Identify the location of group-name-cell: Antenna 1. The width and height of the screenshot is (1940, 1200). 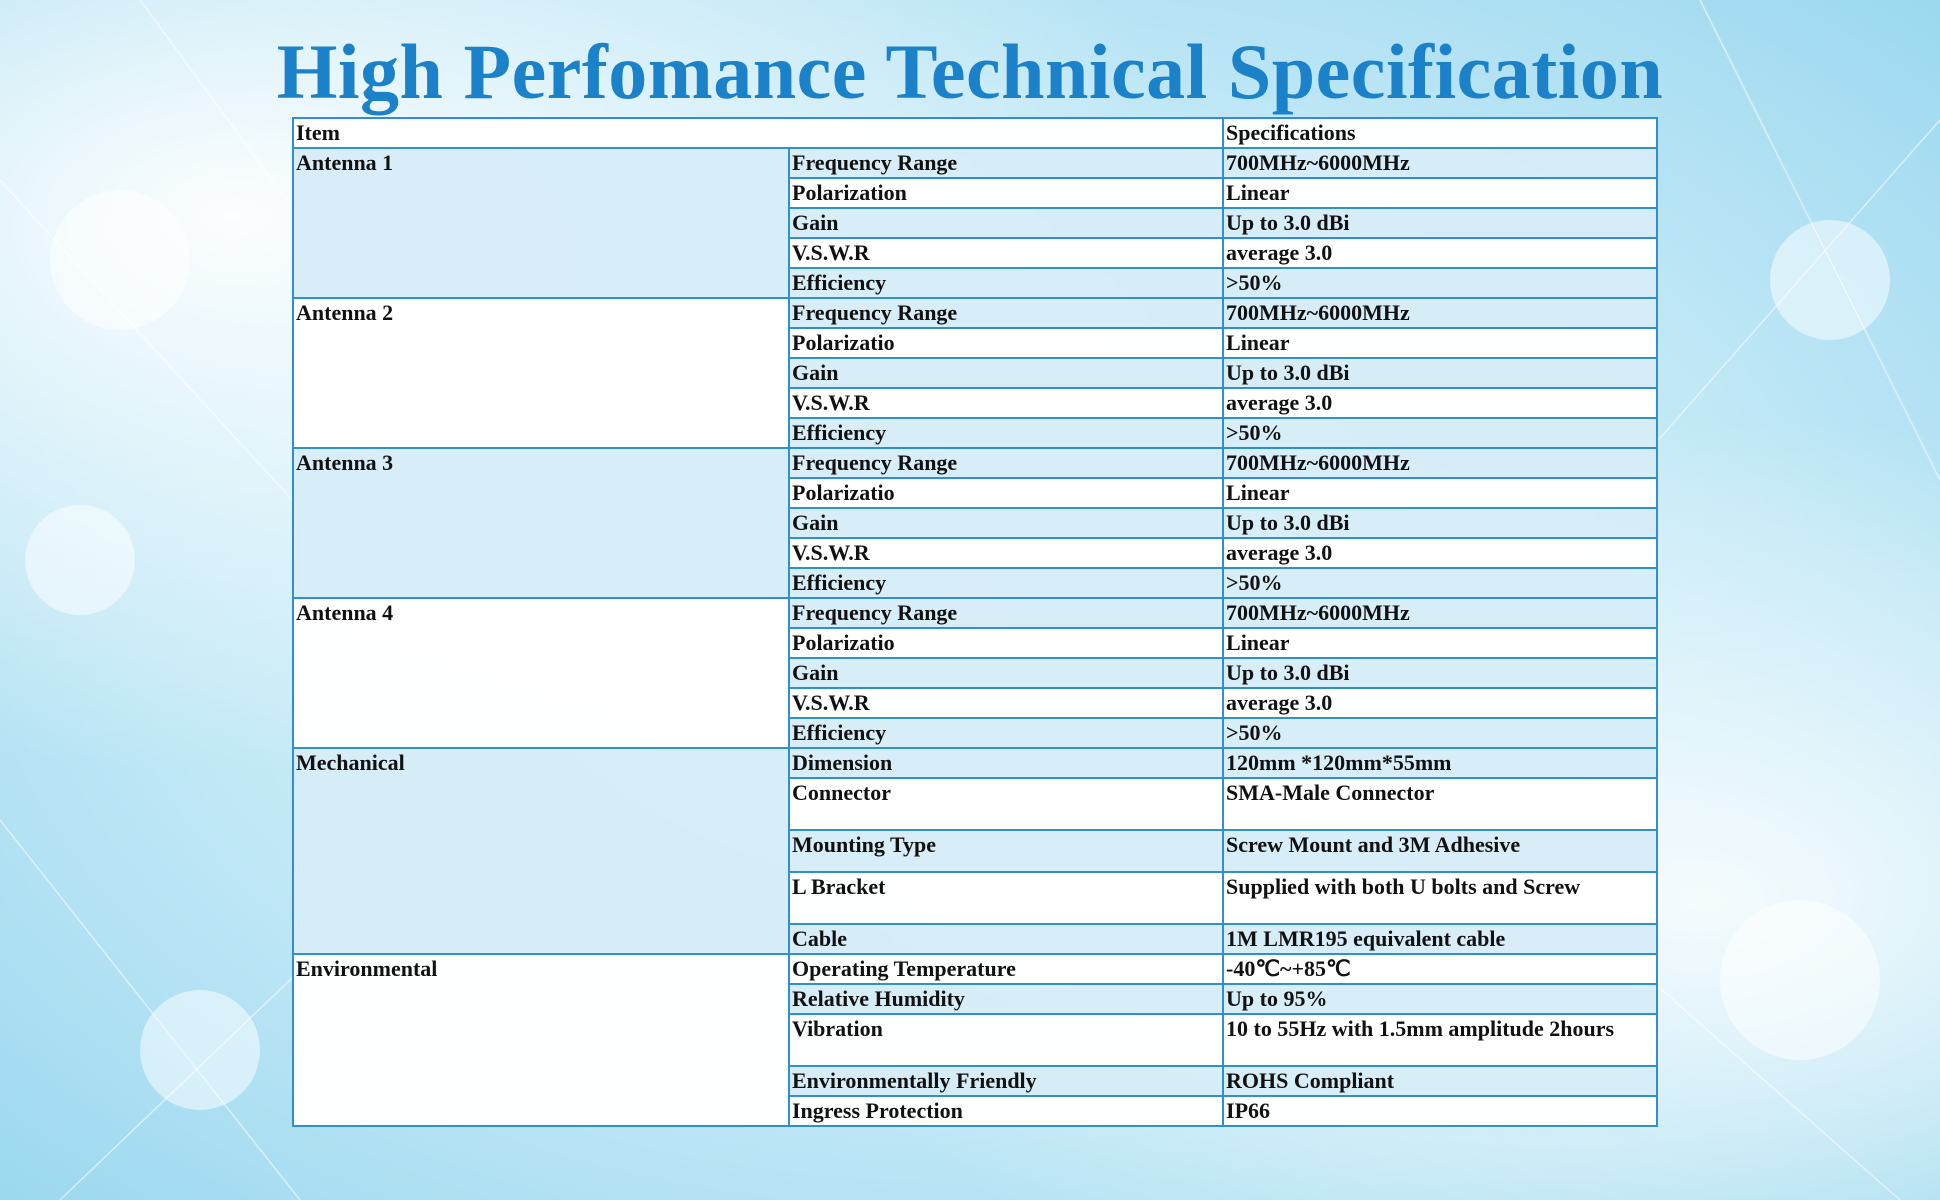
(541, 223).